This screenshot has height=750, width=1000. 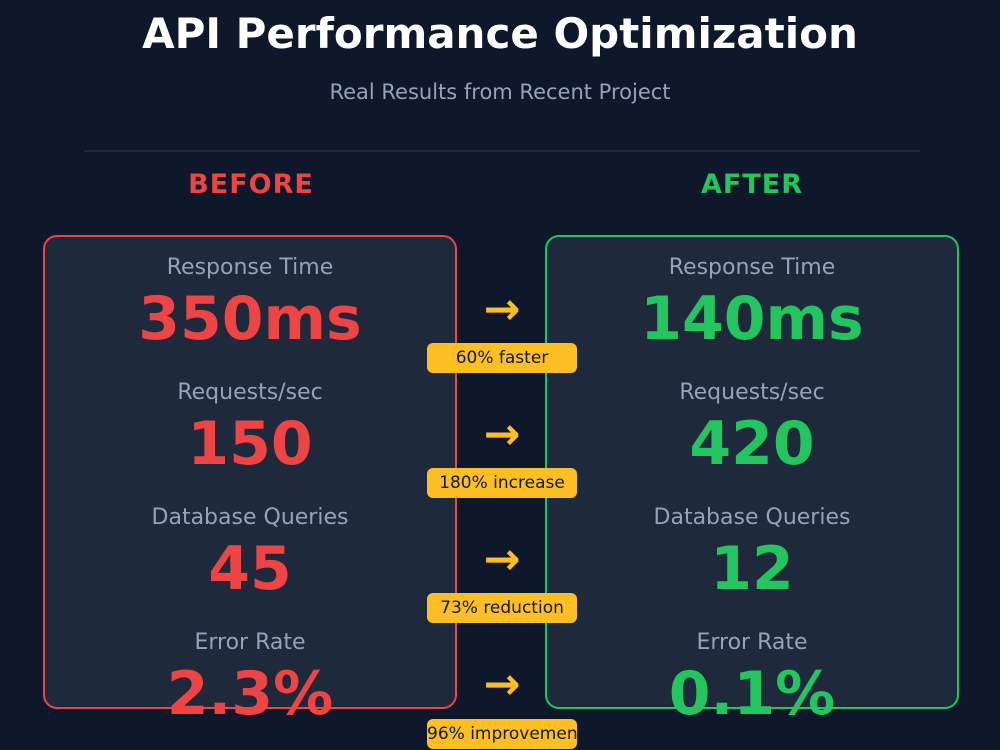 What do you see at coordinates (505, 734) in the screenshot?
I see `change-badge: 96% improvement` at bounding box center [505, 734].